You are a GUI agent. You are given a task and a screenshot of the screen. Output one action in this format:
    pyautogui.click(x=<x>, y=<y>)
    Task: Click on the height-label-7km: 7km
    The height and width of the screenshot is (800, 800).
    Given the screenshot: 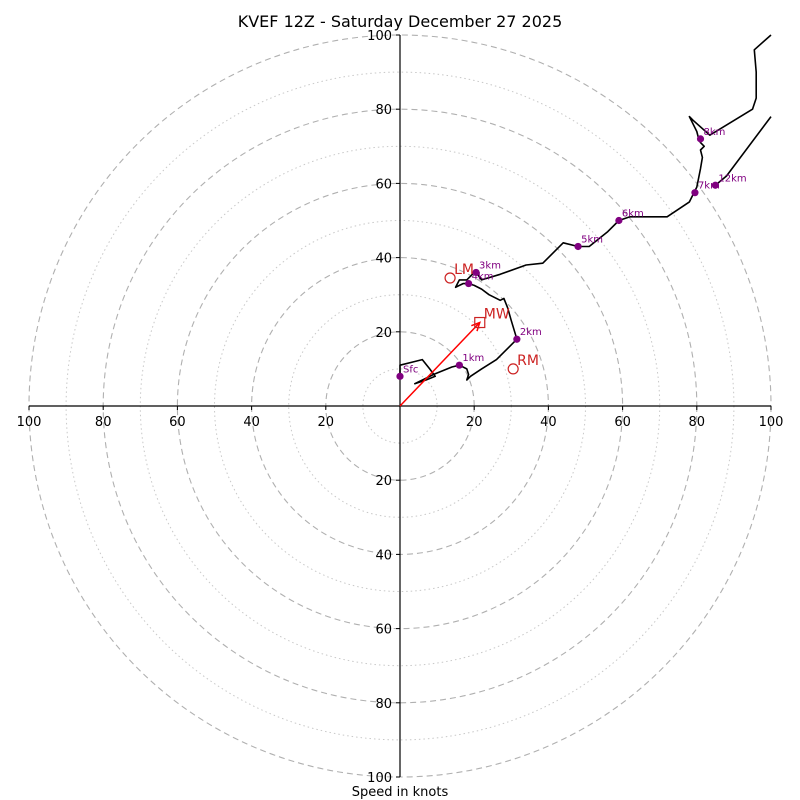 What is the action you would take?
    pyautogui.click(x=709, y=186)
    